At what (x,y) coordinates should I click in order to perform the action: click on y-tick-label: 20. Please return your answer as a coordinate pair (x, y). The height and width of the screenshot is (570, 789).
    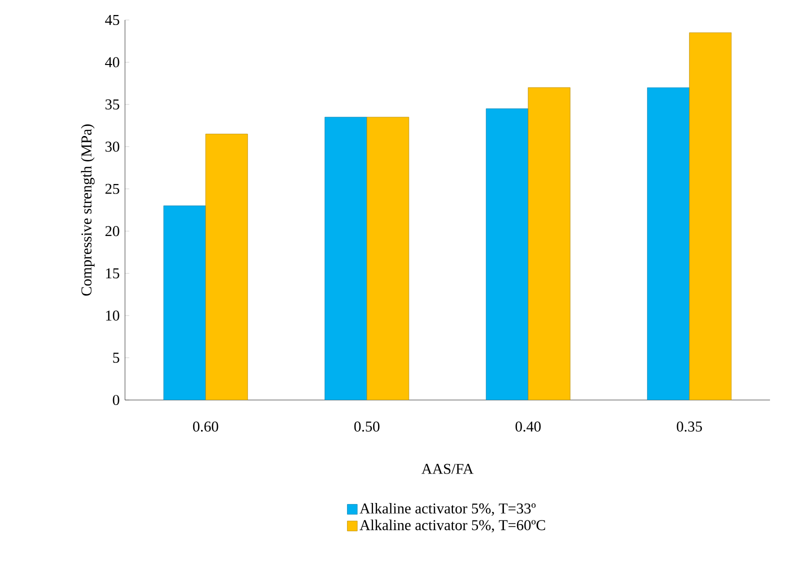
    Looking at the image, I should click on (112, 231).